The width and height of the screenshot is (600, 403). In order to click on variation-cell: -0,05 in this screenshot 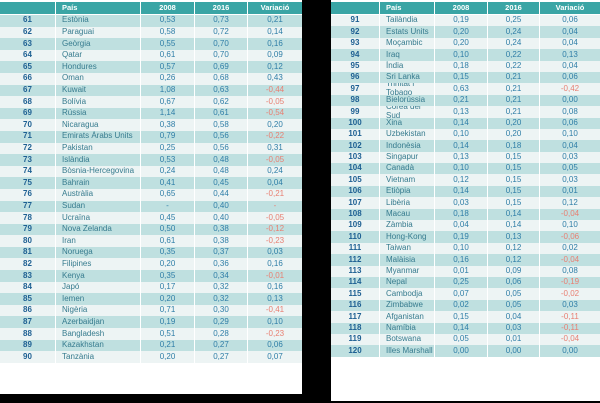, I will do `click(275, 102)`.